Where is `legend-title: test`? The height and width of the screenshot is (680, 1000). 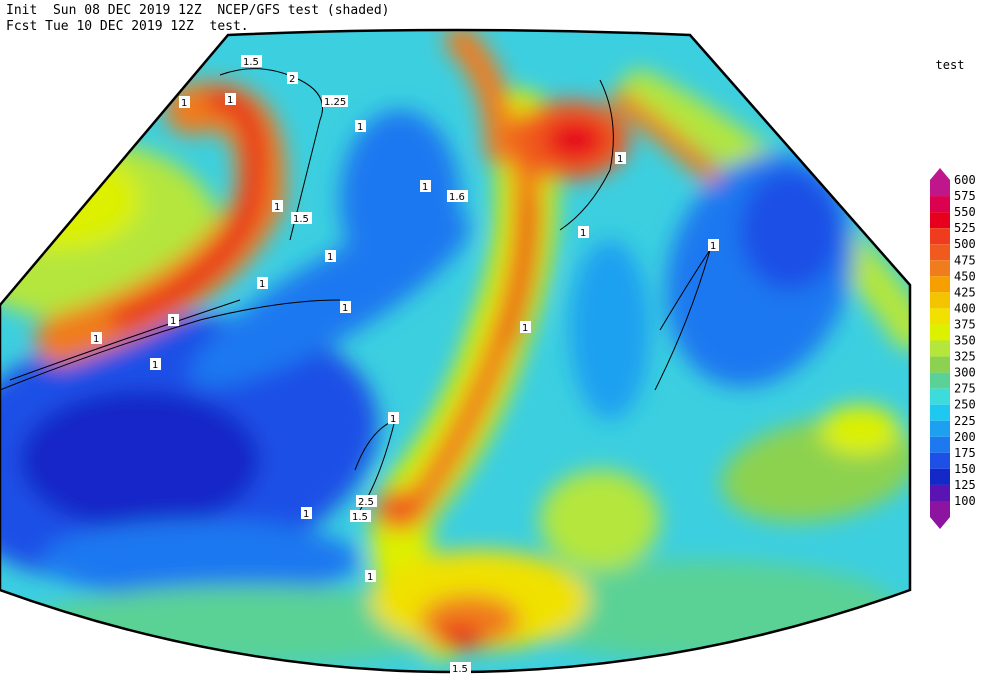
legend-title: test is located at coordinates (950, 65).